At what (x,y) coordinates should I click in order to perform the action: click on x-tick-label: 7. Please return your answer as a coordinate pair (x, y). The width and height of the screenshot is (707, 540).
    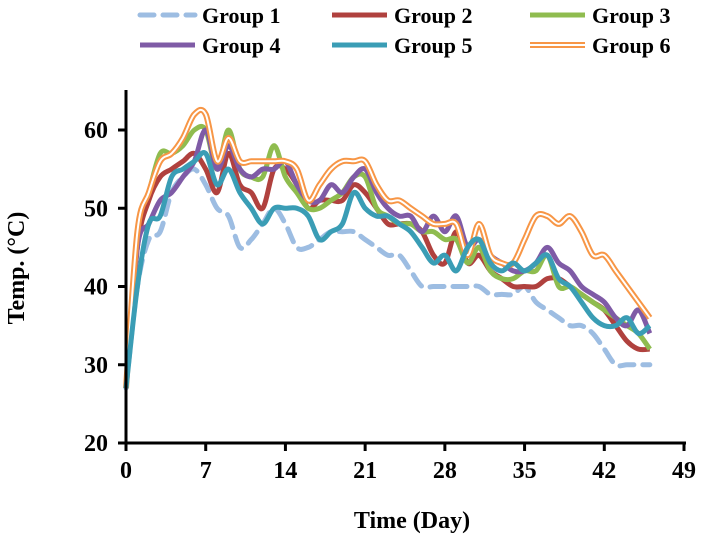
    Looking at the image, I should click on (206, 471).